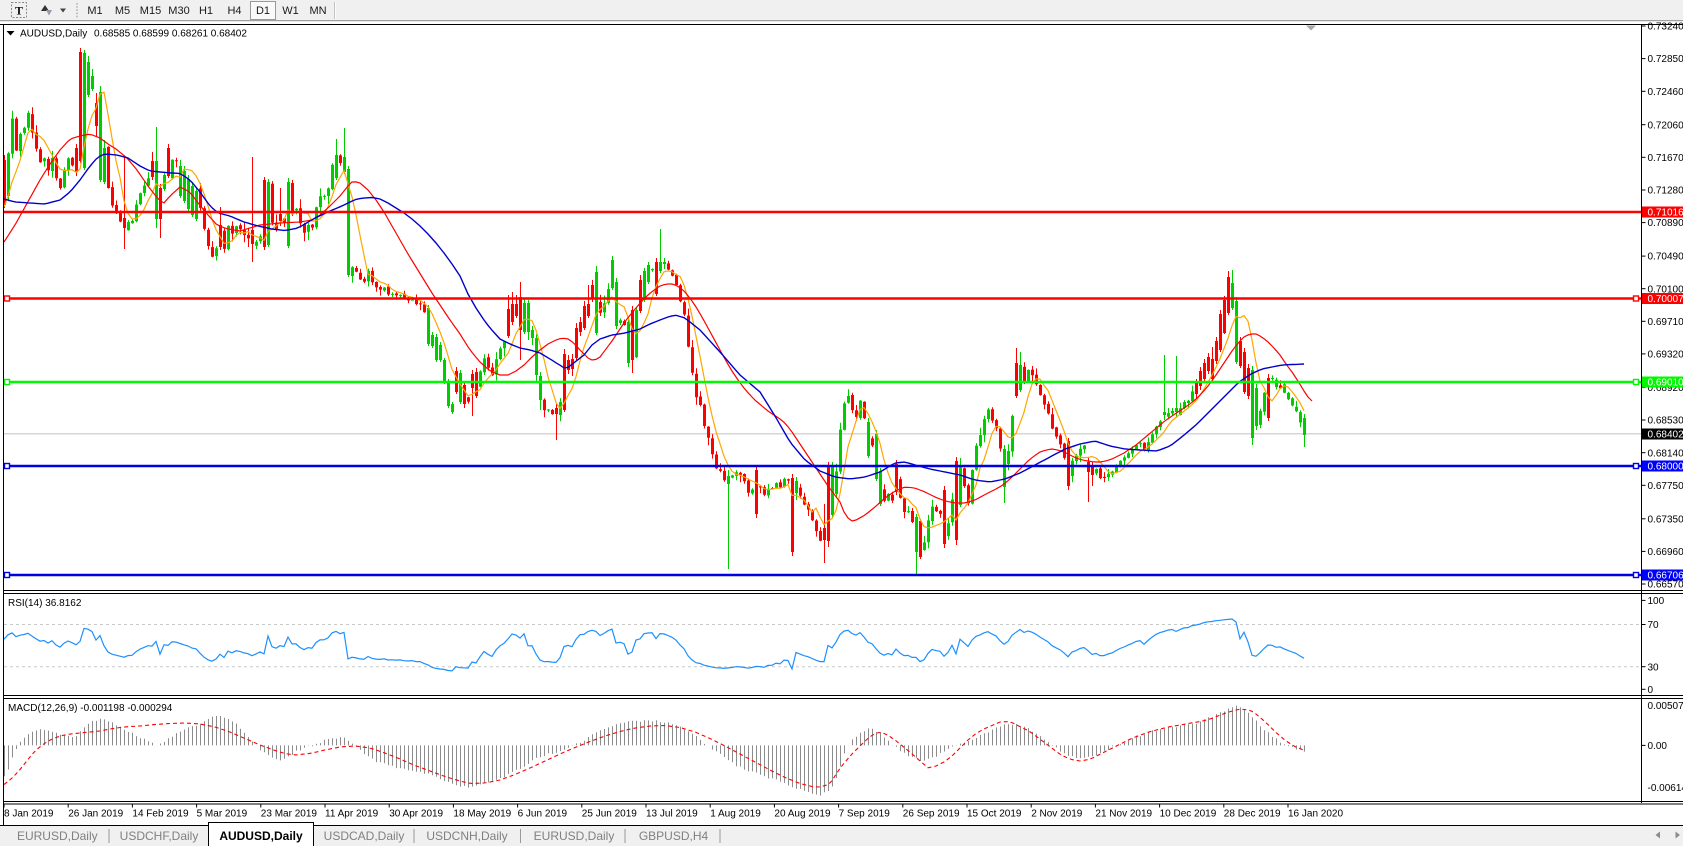 The width and height of the screenshot is (1683, 846). I want to click on svg-text: 0.70100, so click(1665, 289).